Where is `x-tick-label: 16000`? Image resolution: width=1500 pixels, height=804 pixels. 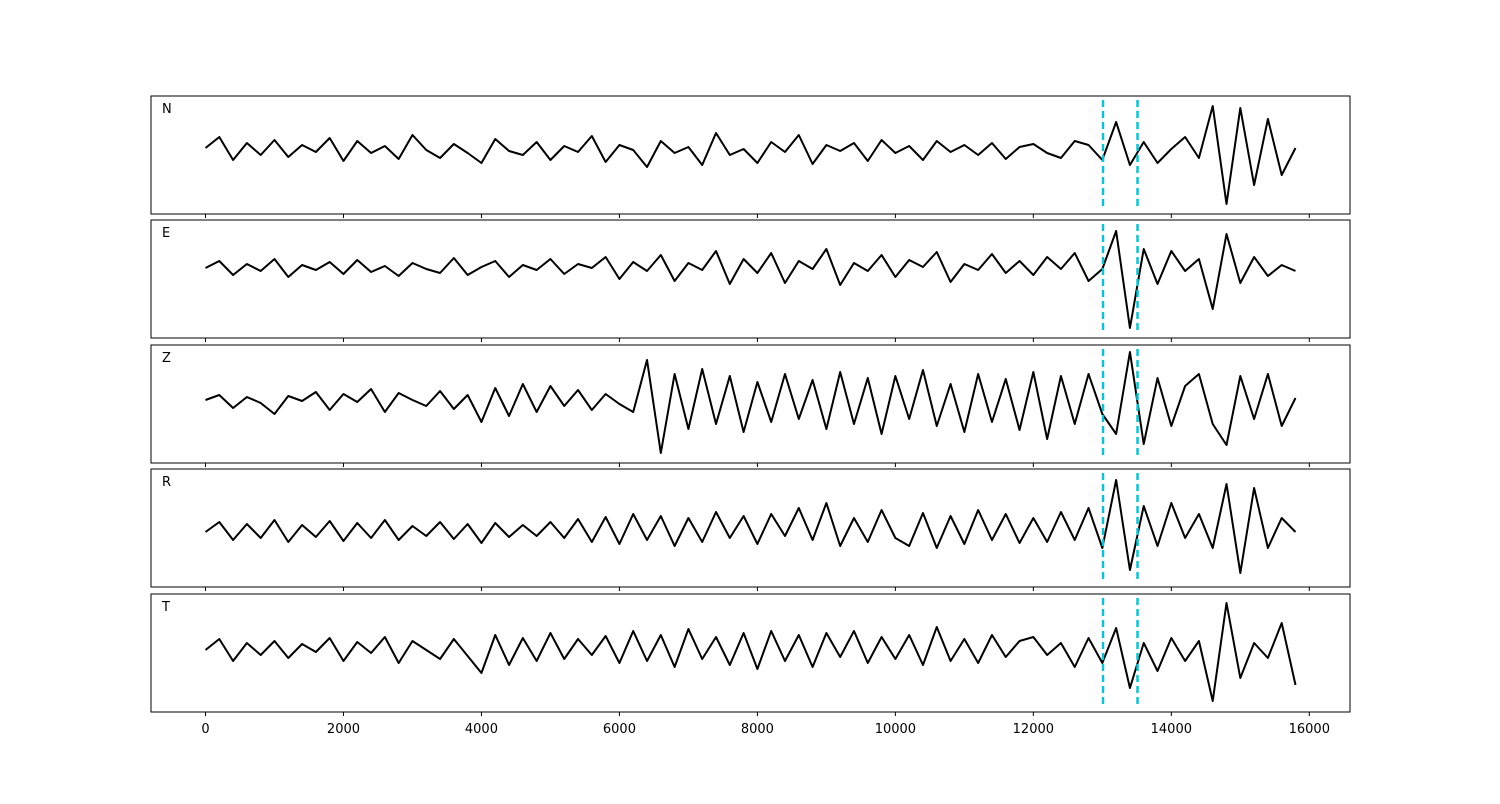 x-tick-label: 16000 is located at coordinates (1309, 729).